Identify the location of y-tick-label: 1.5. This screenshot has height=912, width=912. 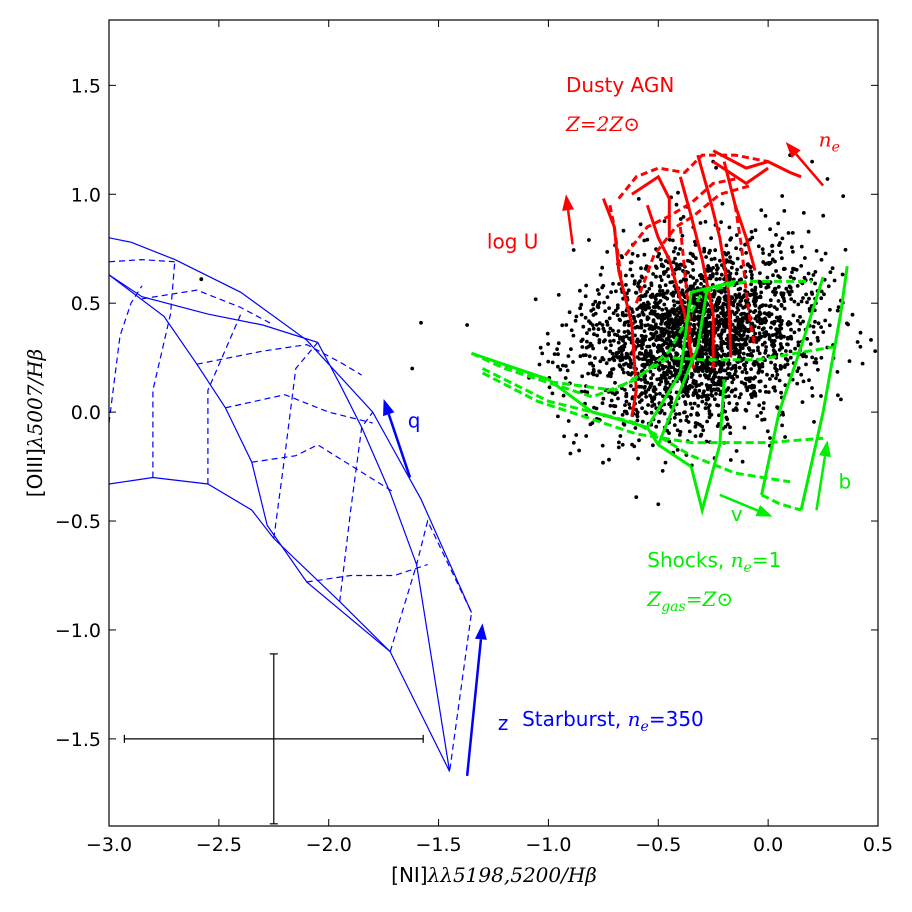
(86, 86).